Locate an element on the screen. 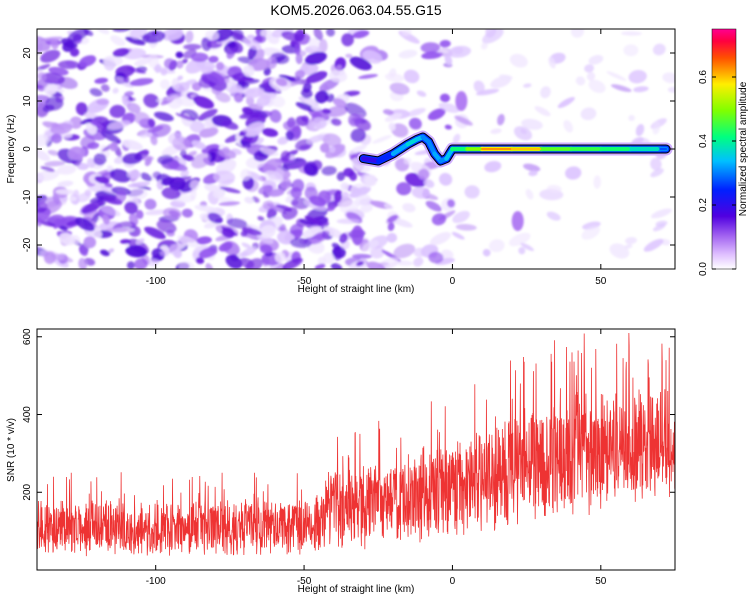 The width and height of the screenshot is (750, 600). x-tick-label: -50 is located at coordinates (304, 581).